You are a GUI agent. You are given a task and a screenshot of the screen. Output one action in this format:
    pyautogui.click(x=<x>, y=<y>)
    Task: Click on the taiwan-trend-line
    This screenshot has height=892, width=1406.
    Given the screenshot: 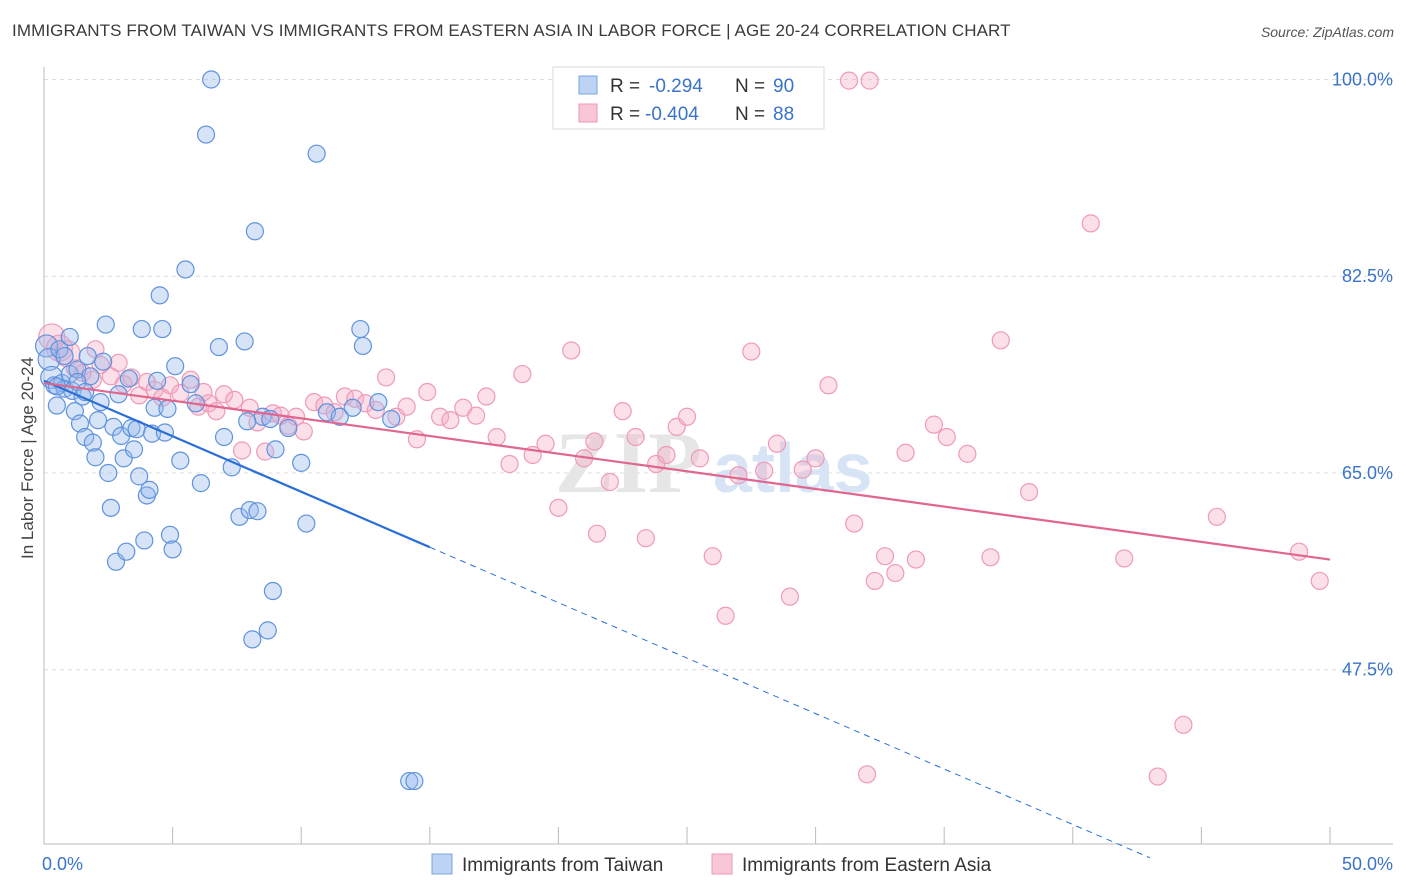 What is the action you would take?
    pyautogui.click(x=237, y=464)
    